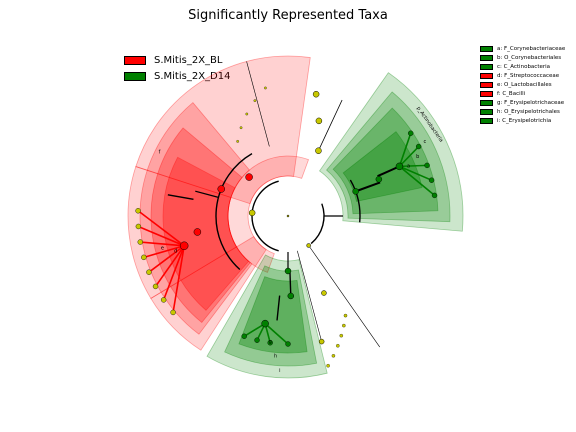 The width and height of the screenshot is (576, 432). What do you see at coordinates (184, 246) in the screenshot?
I see `node-streptococcaceae` at bounding box center [184, 246].